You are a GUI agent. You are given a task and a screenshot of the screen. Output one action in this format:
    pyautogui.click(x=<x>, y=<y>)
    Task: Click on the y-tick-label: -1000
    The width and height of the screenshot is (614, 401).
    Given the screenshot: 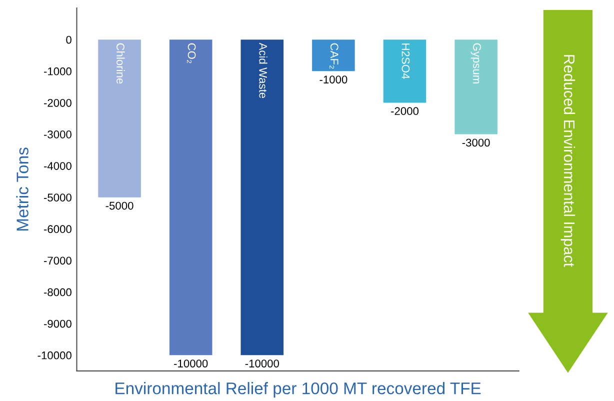 What is the action you would take?
    pyautogui.click(x=58, y=71)
    